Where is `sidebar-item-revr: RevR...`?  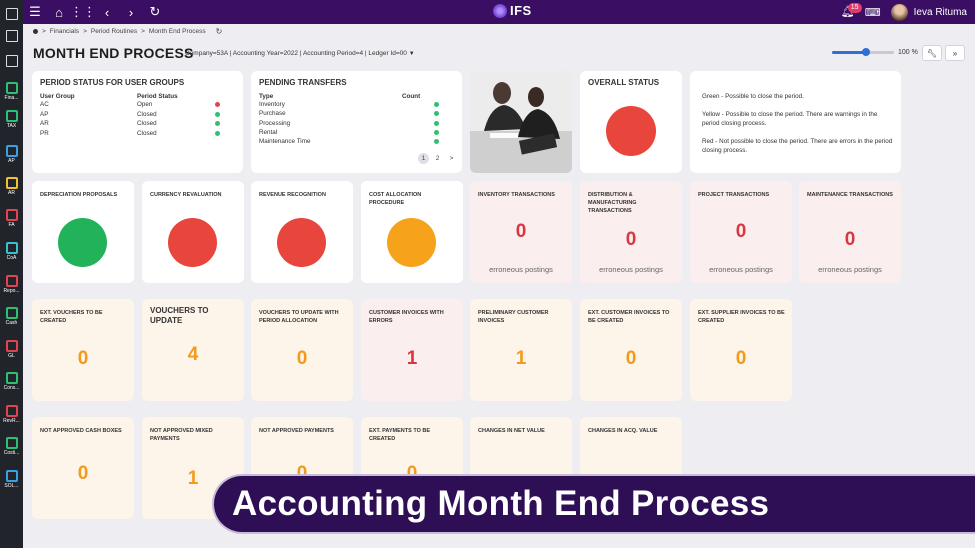 sidebar-item-revr: RevR... is located at coordinates (11, 414).